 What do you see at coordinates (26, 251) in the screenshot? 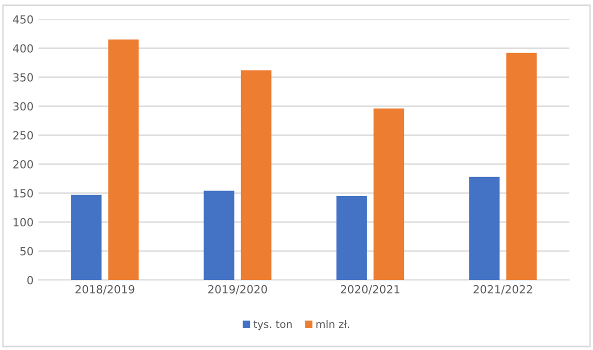
I see `y-tick-label: 50` at bounding box center [26, 251].